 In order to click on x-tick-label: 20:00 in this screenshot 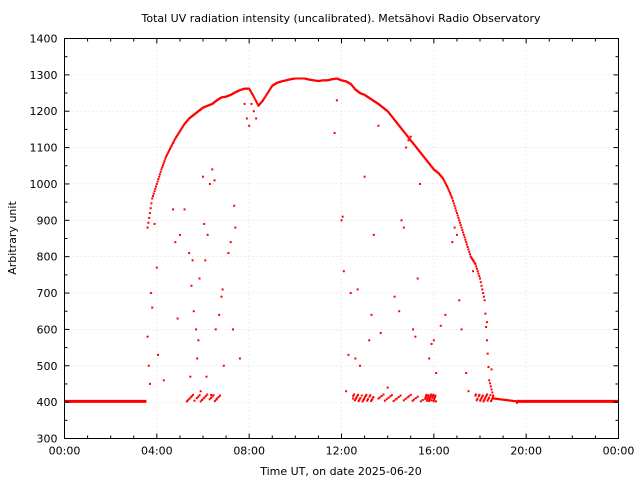, I will do `click(526, 451)`.